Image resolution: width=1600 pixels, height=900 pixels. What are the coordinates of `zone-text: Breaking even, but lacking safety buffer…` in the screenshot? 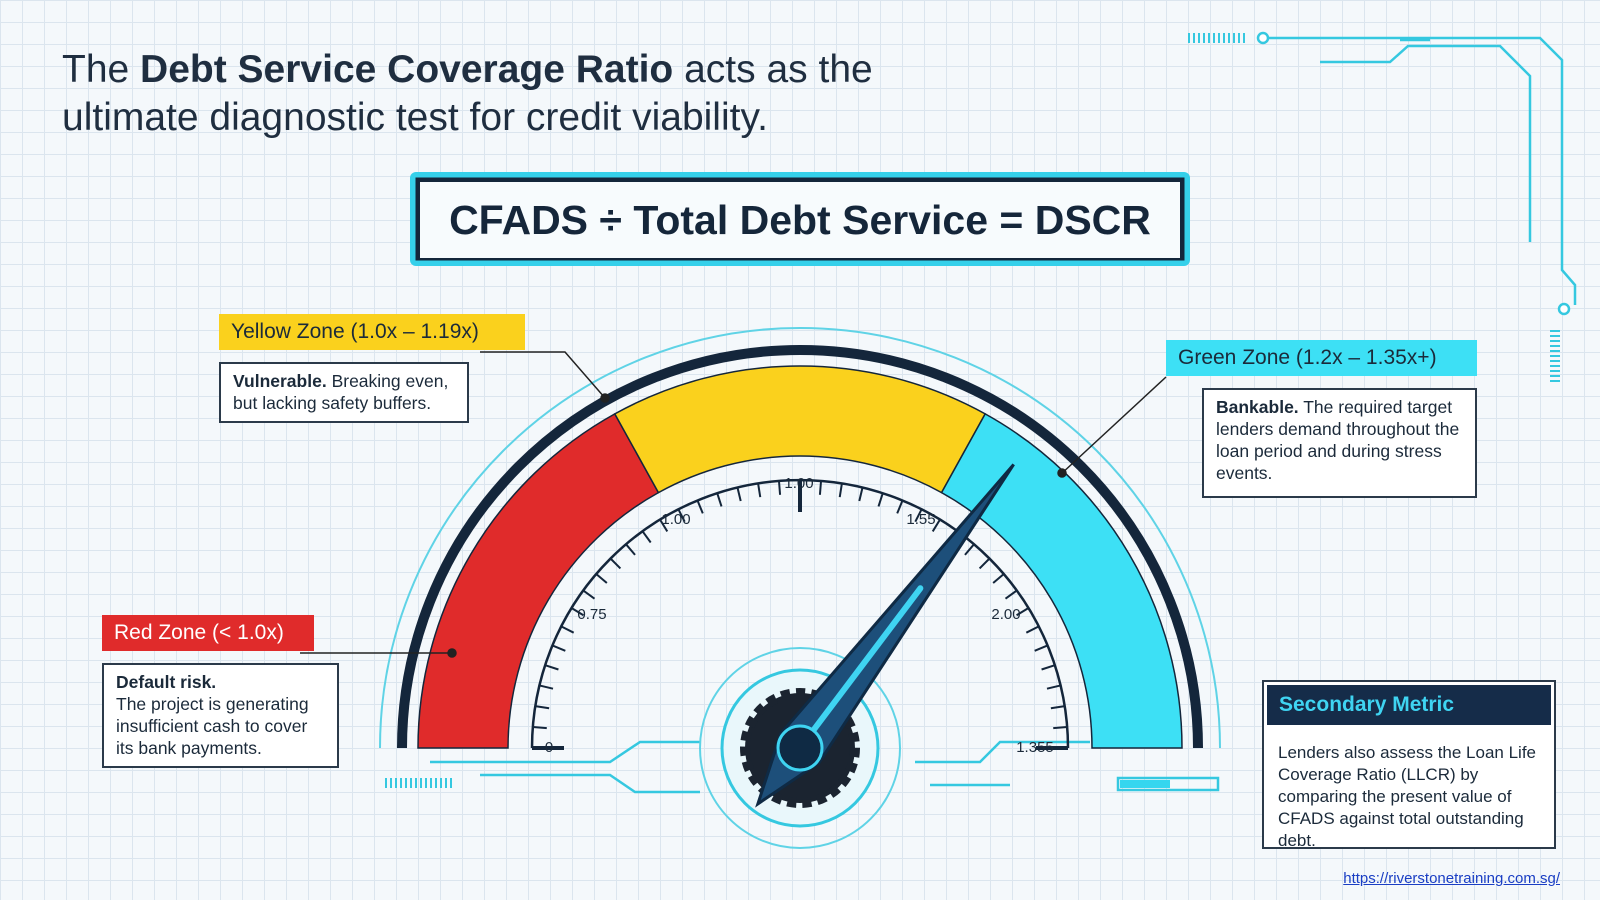 It's located at (341, 392).